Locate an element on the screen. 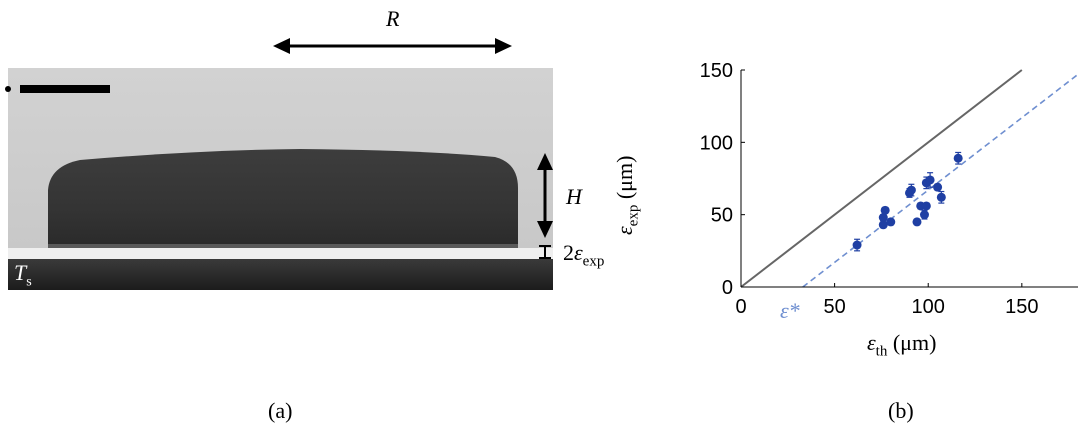 This screenshot has height=430, width=1078. label-h: H is located at coordinates (574, 196).